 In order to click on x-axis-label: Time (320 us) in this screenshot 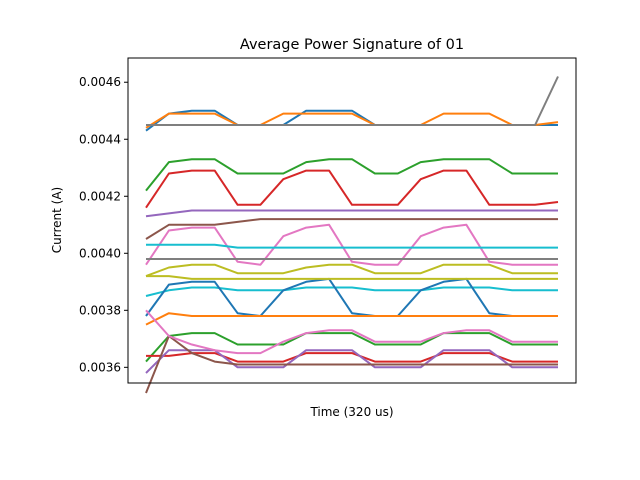, I will do `click(351, 412)`.